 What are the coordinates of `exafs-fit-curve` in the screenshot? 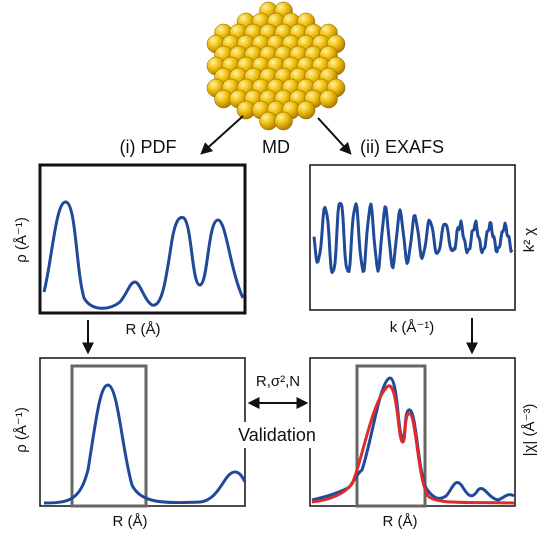 It's located at (413, 444).